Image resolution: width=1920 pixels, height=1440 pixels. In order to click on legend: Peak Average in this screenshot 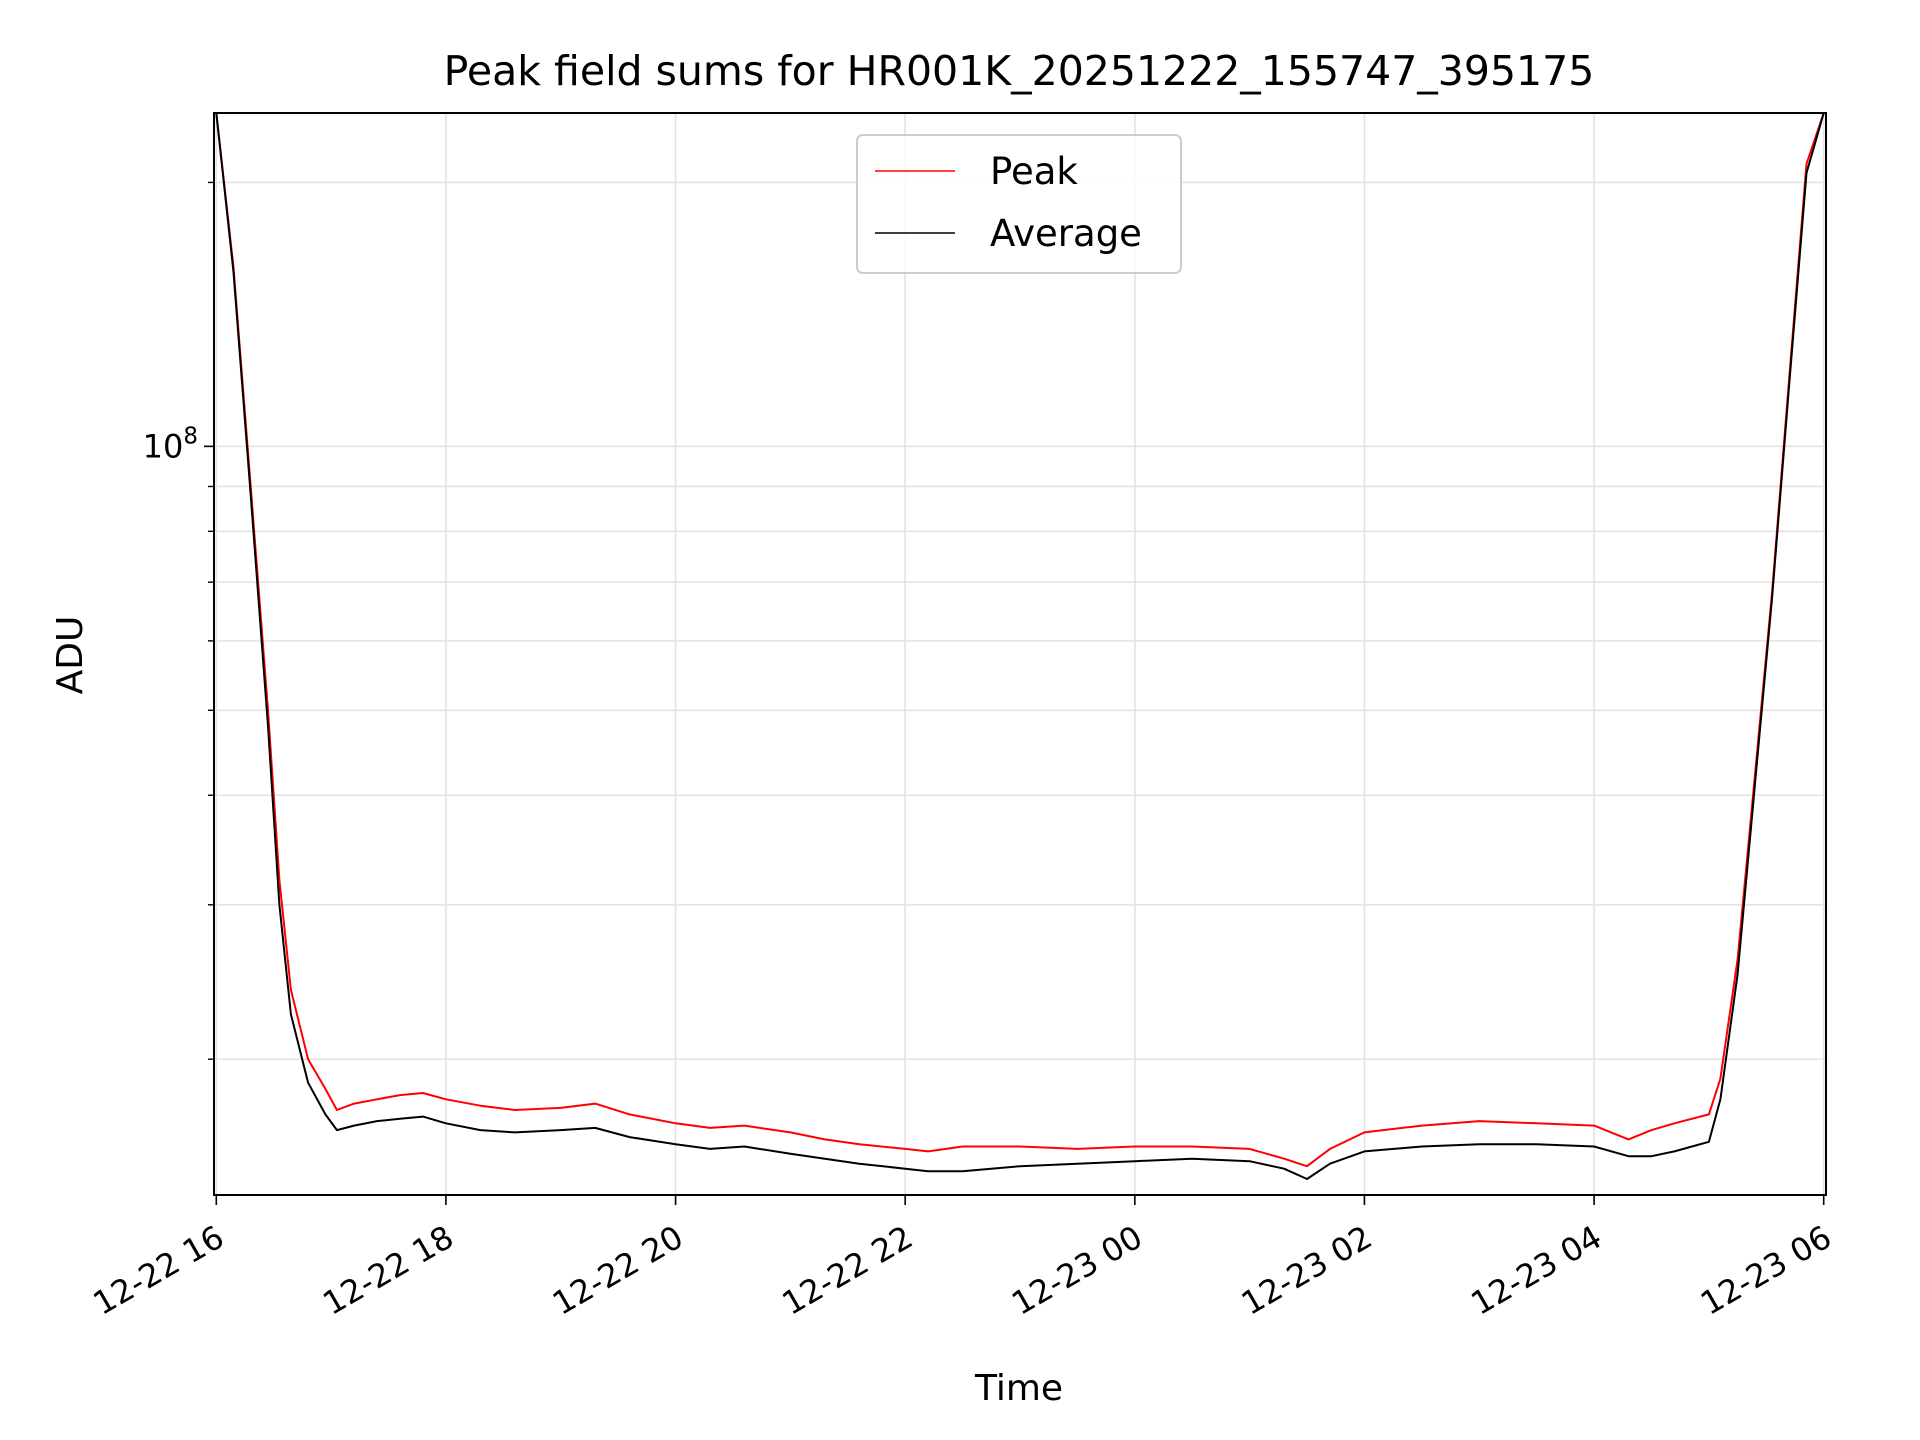, I will do `click(1019, 204)`.